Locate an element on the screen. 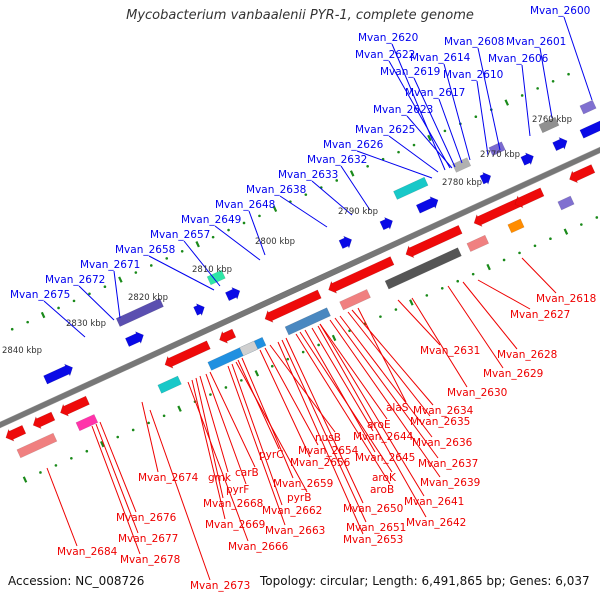 This screenshot has height=600, width=600. reverse-gene-label: Mvan_2653 is located at coordinates (373, 540).